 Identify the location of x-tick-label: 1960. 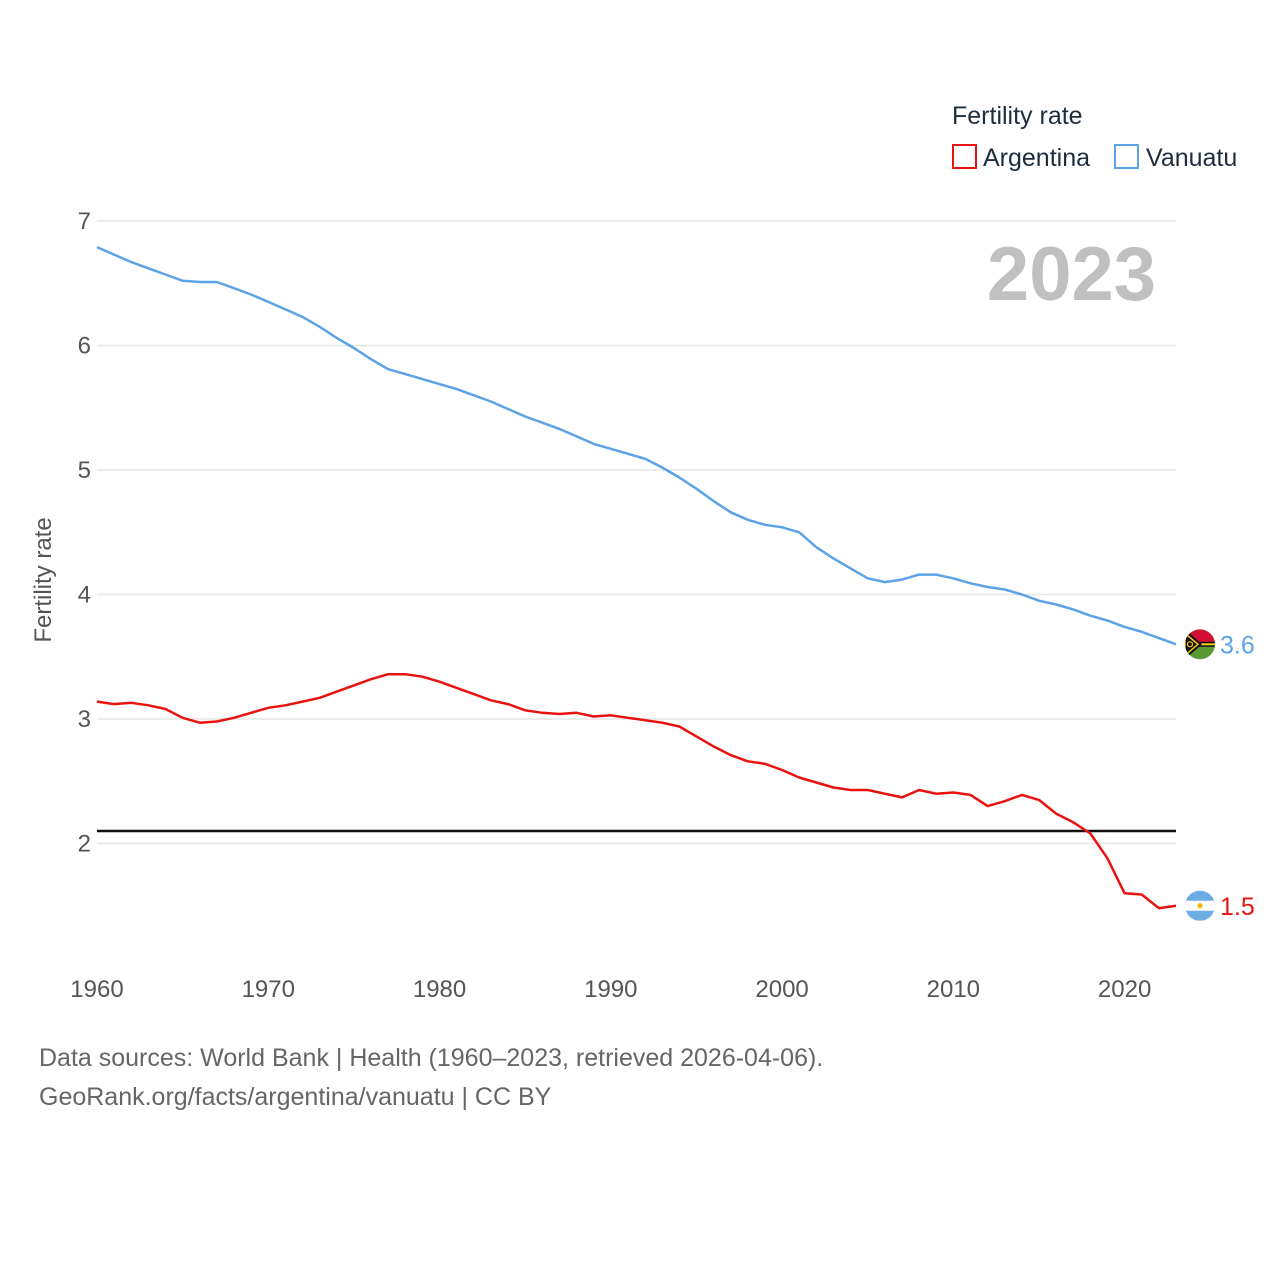
(96, 989).